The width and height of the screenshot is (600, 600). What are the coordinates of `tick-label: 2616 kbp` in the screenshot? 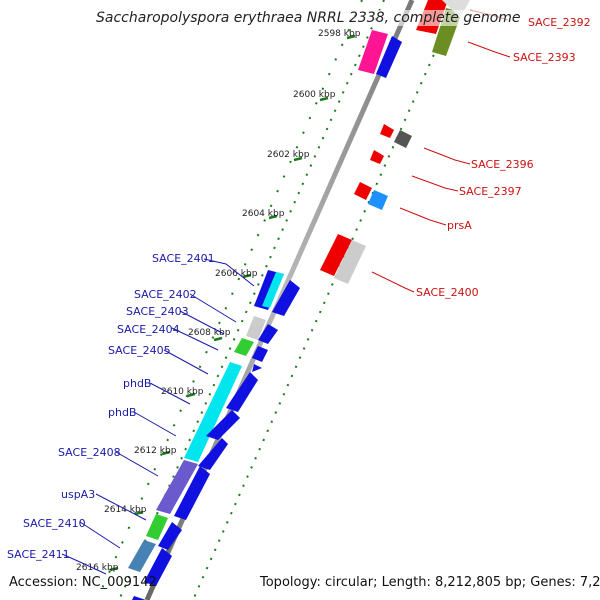 It's located at (97, 568).